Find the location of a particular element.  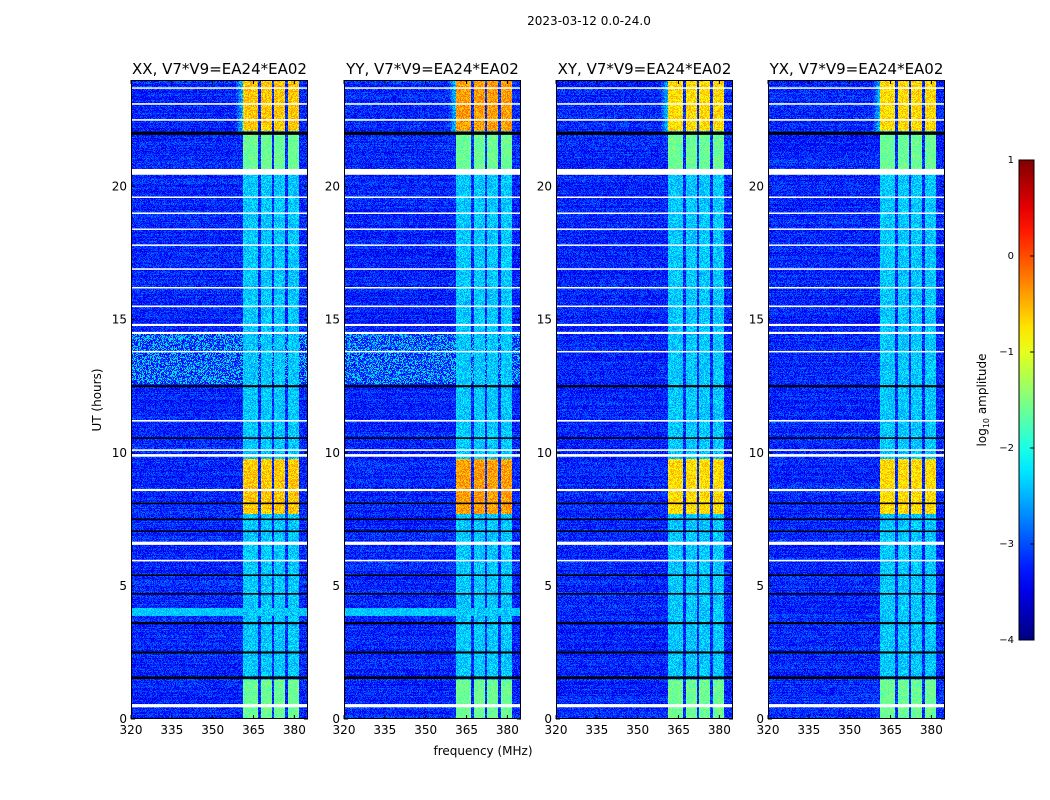

colorbar-label-part: amplitude is located at coordinates (982, 386).